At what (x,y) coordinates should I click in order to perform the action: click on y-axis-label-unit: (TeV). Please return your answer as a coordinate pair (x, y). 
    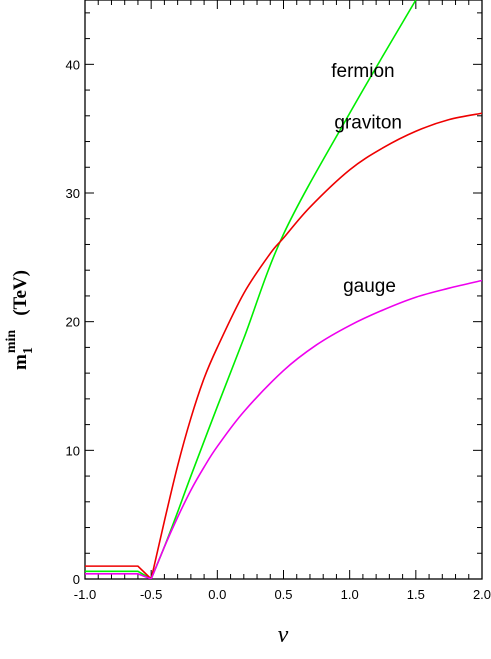
    Looking at the image, I should click on (20, 293).